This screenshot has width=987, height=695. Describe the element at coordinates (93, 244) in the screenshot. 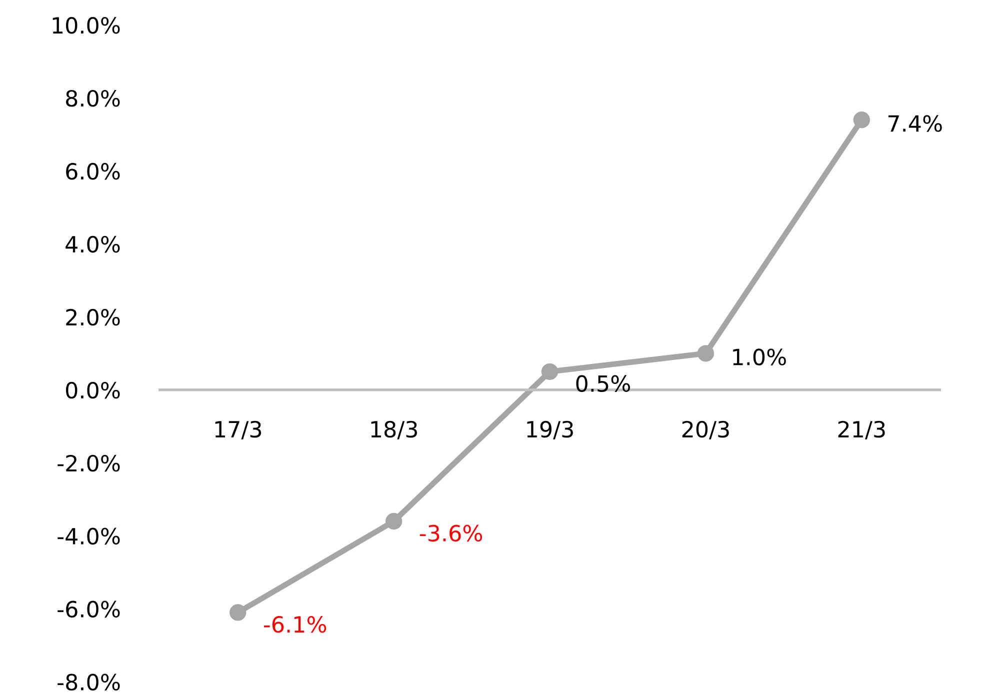

I see `y-tick-label: 4.0%` at that location.